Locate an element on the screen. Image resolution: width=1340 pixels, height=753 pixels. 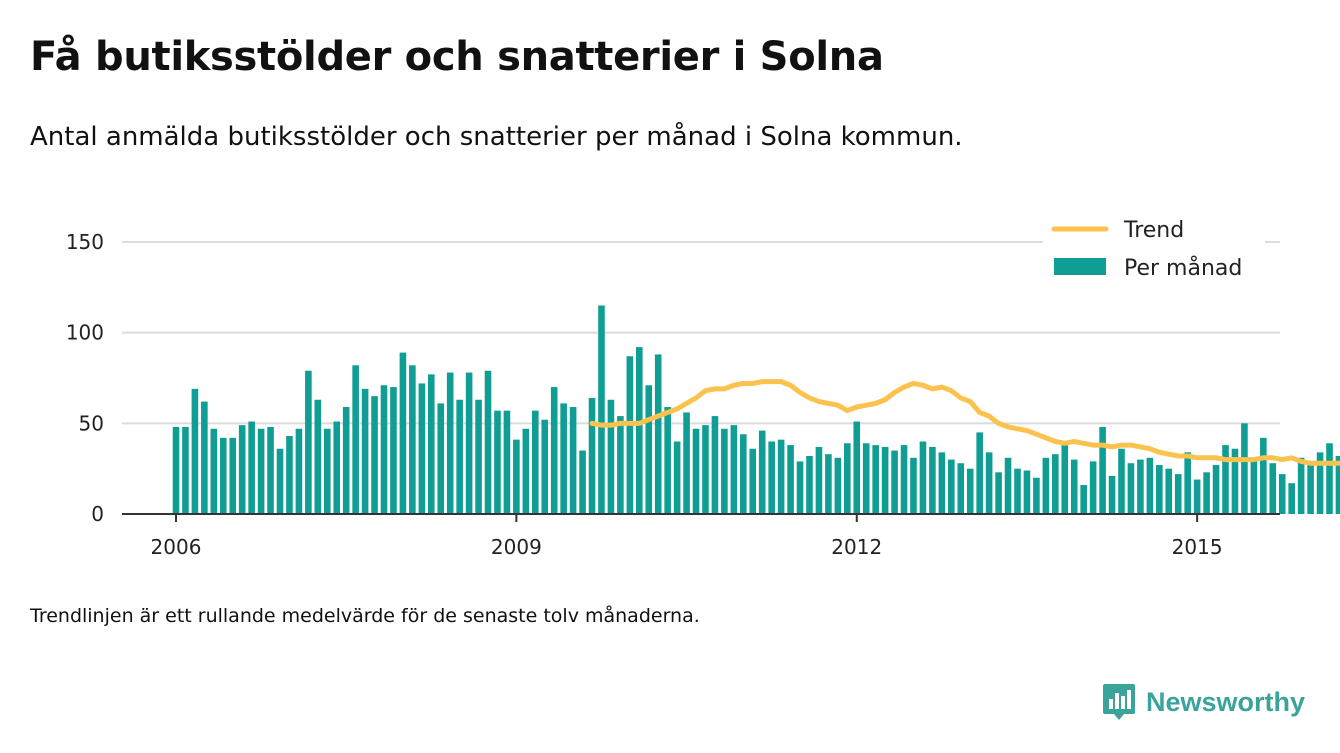
legend-bars-swatch is located at coordinates (1080, 266).